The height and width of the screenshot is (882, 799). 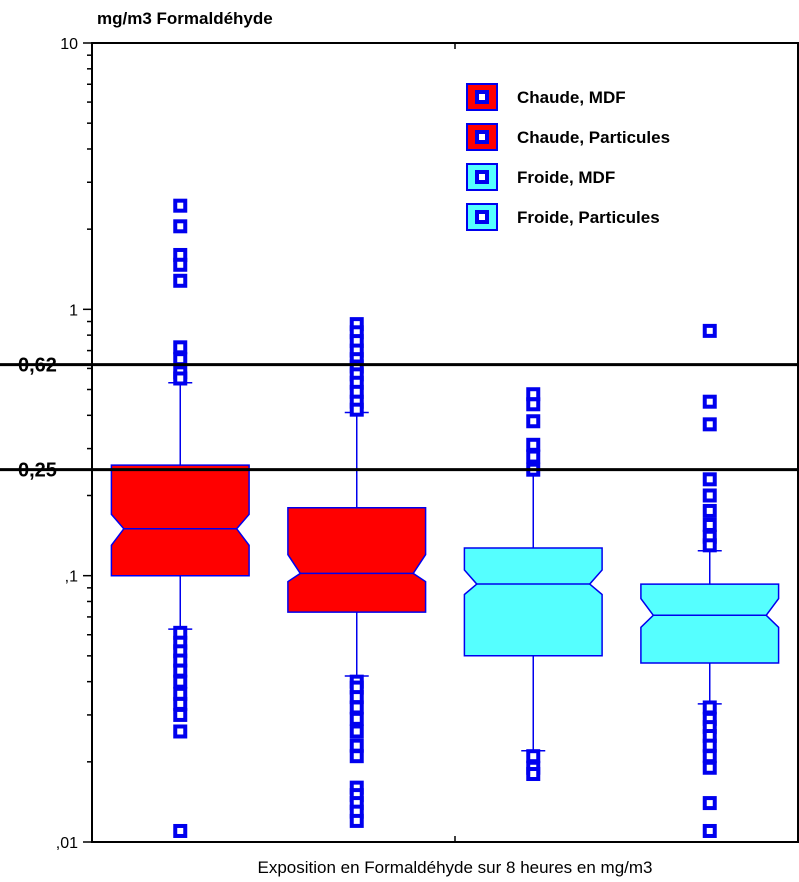 I want to click on box-froide-mdf, so click(x=533, y=584).